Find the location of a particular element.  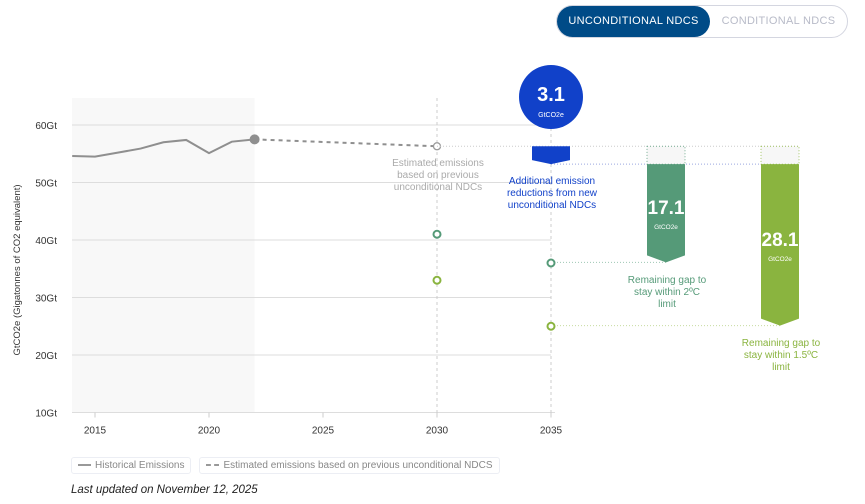

legend-historical: Historical Emissions is located at coordinates (131, 465).